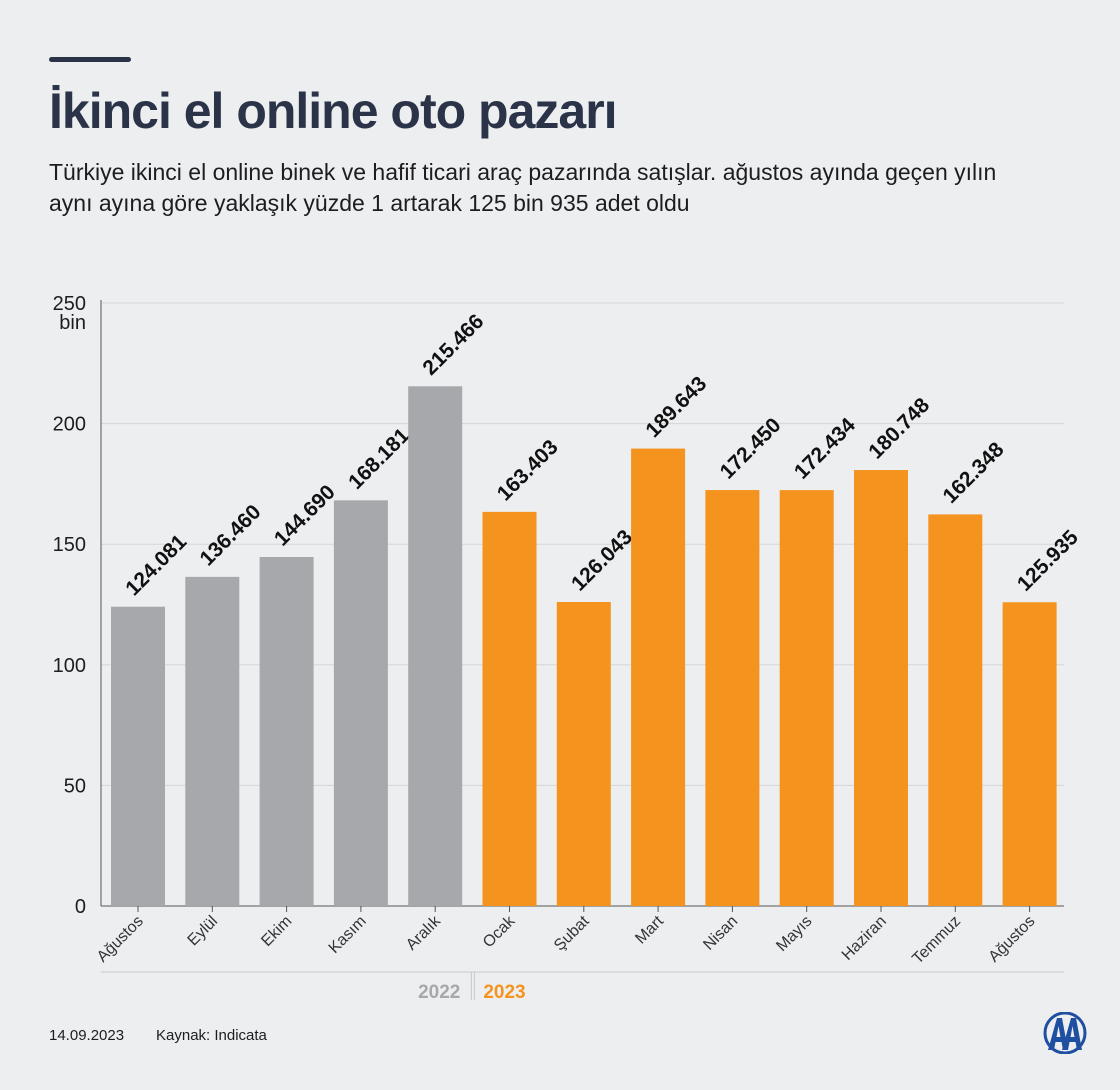  Describe the element at coordinates (333, 111) in the screenshot. I see `page-title: İkinci el online oto pazarı` at that location.